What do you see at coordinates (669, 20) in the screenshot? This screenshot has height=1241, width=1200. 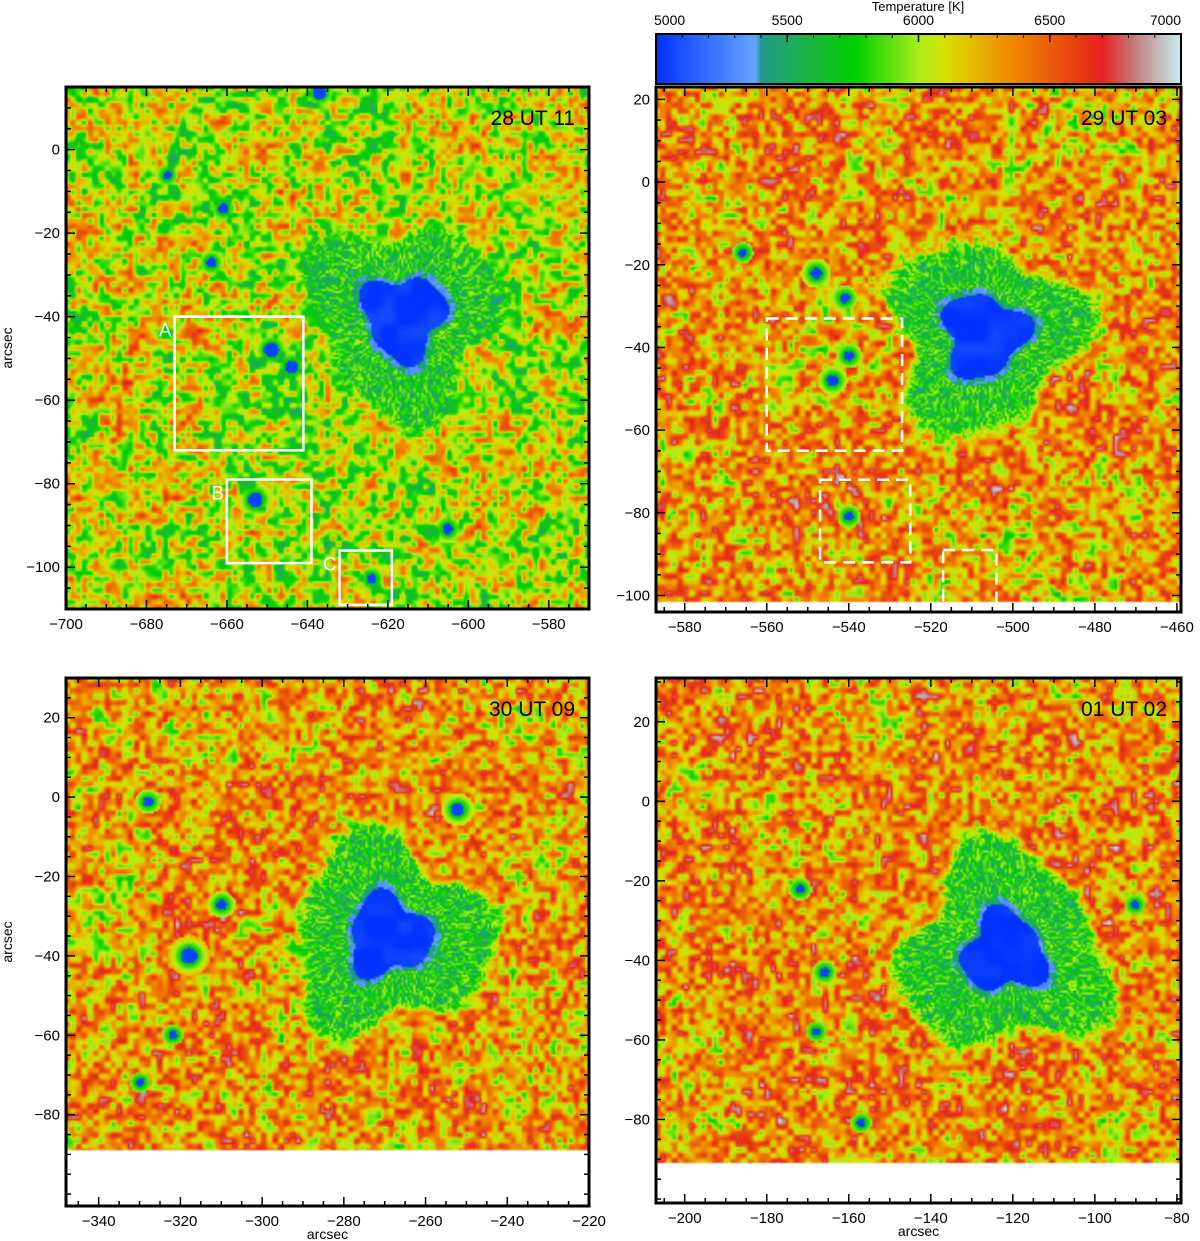 I see `colorbar-tick-label: 5000` at bounding box center [669, 20].